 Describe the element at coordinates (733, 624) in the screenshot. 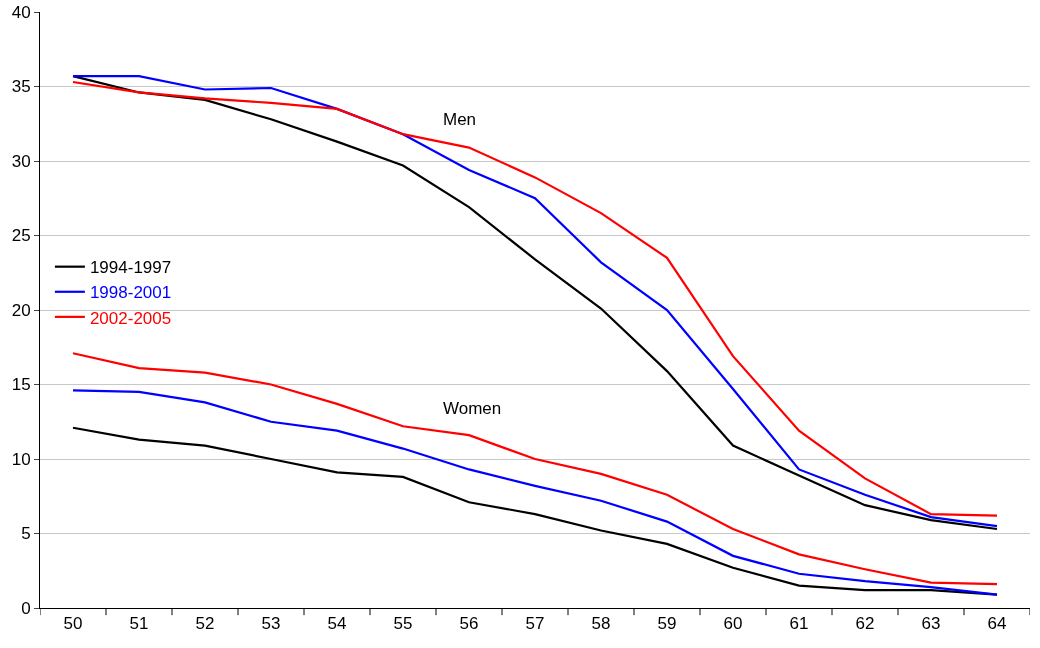

I see `x-tick-label: 60` at that location.